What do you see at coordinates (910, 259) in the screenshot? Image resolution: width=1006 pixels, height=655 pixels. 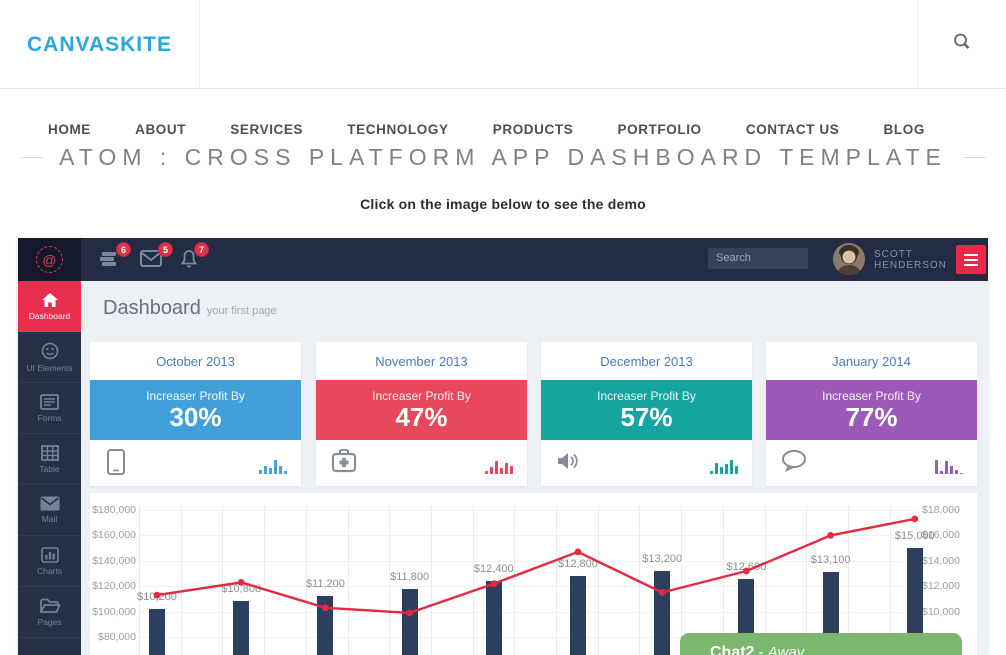 I see `user-name: SCOTT HENDERSON` at bounding box center [910, 259].